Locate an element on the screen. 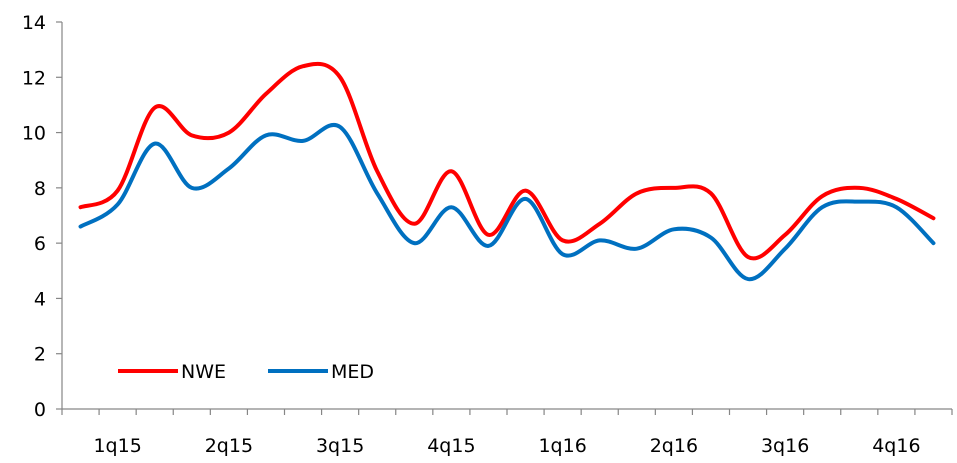 This screenshot has height=463, width=957. y-tick-label: 4 is located at coordinates (40, 299).